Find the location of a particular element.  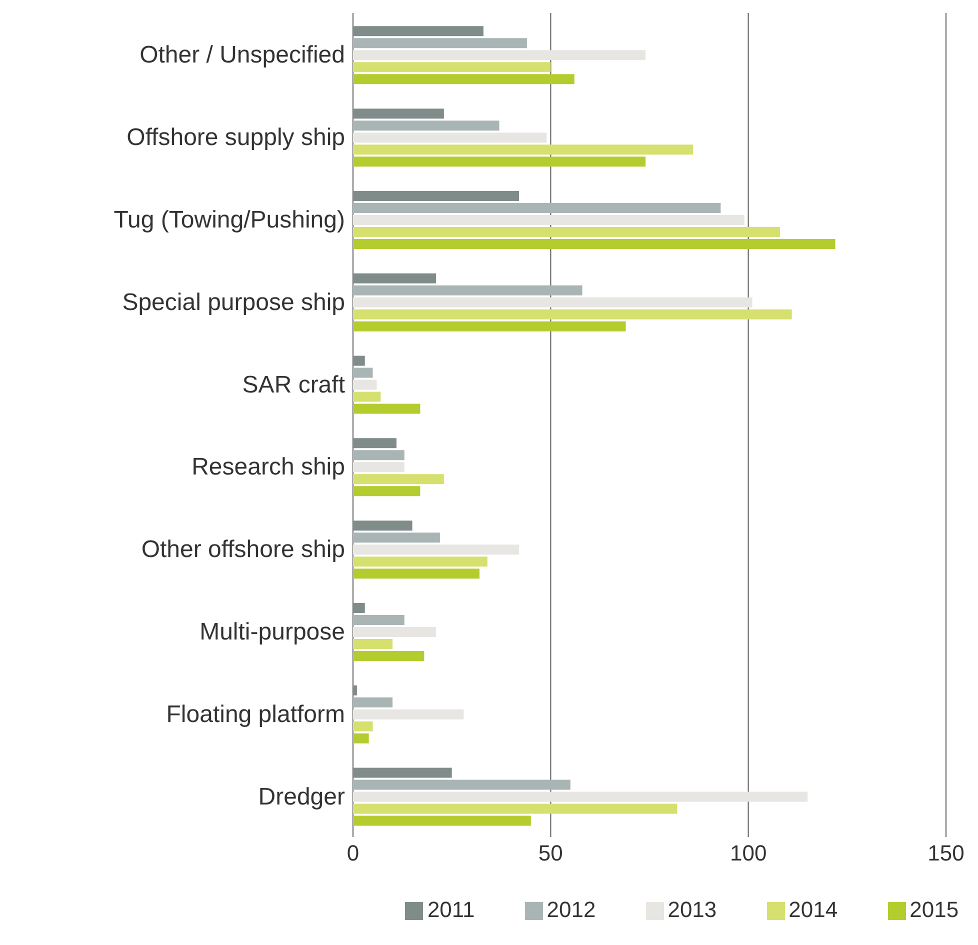

x-tick-label: 0 is located at coordinates (353, 853).